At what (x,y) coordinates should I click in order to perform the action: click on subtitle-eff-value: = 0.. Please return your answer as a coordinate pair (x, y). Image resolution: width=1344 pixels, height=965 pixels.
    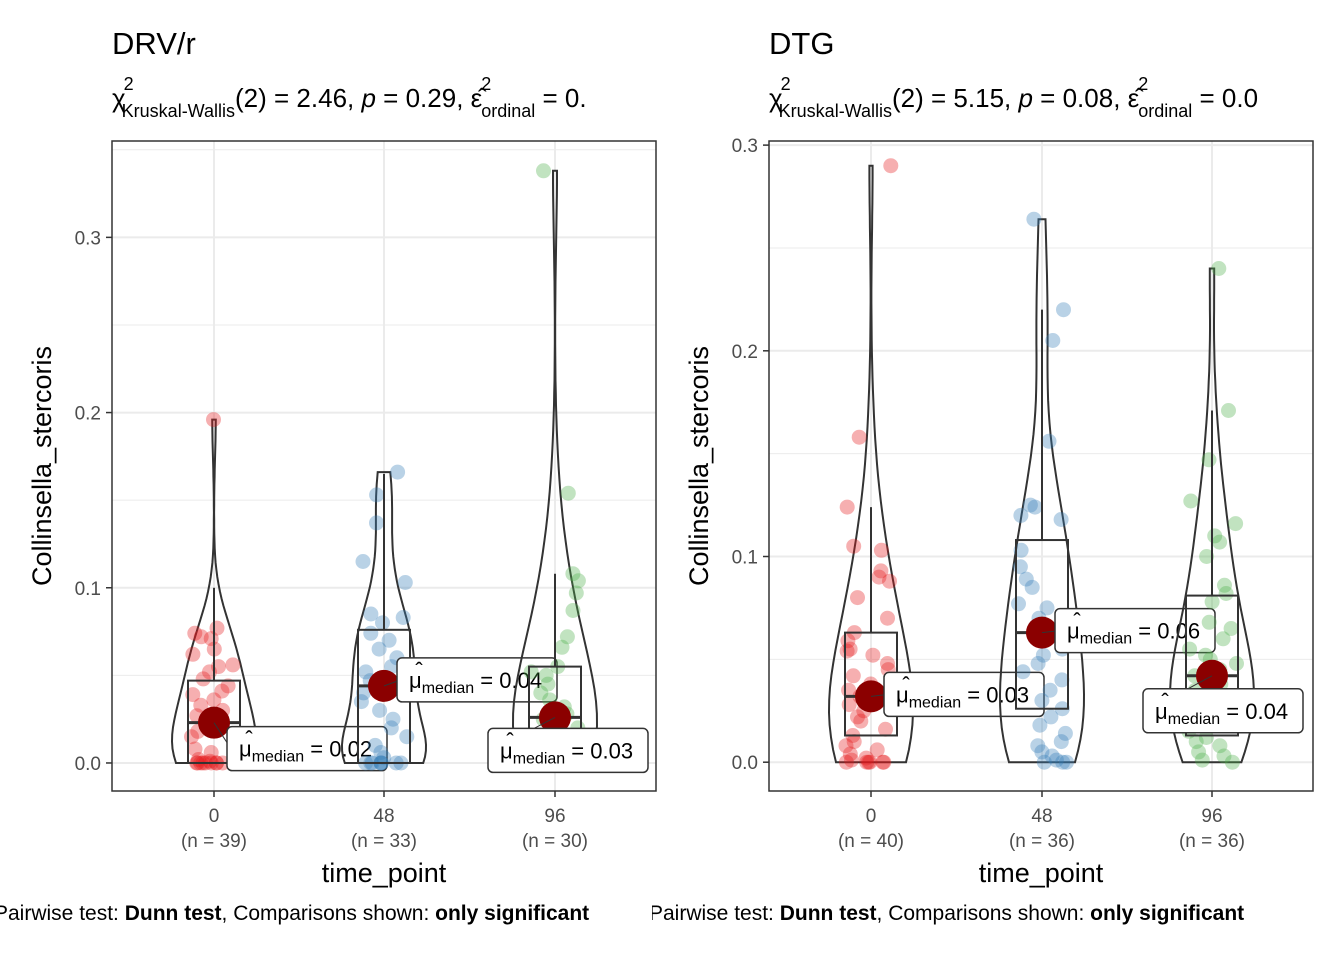
    Looking at the image, I should click on (560, 98).